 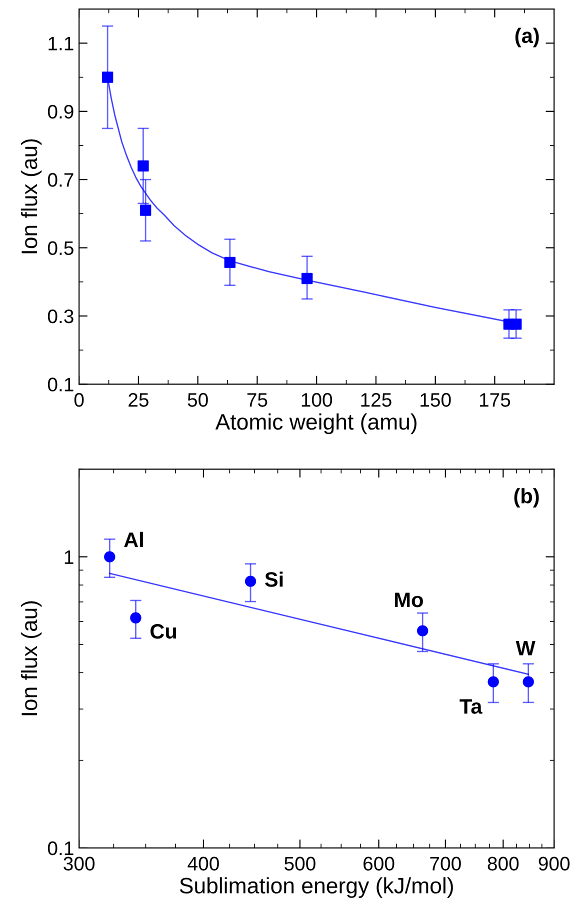 I want to click on annotation: (a), so click(x=527, y=38).